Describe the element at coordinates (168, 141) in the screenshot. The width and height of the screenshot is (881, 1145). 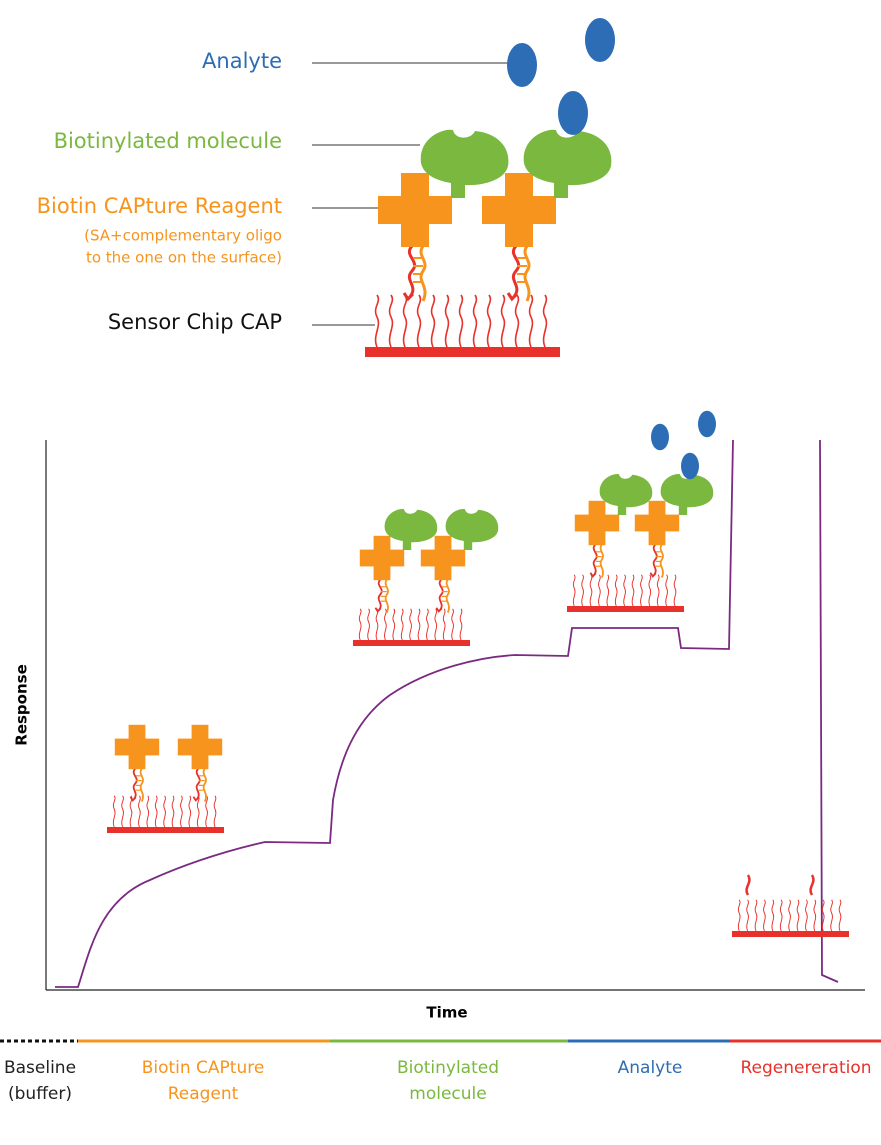
I see `biotinylated-label: Biotinylated molecule` at that location.